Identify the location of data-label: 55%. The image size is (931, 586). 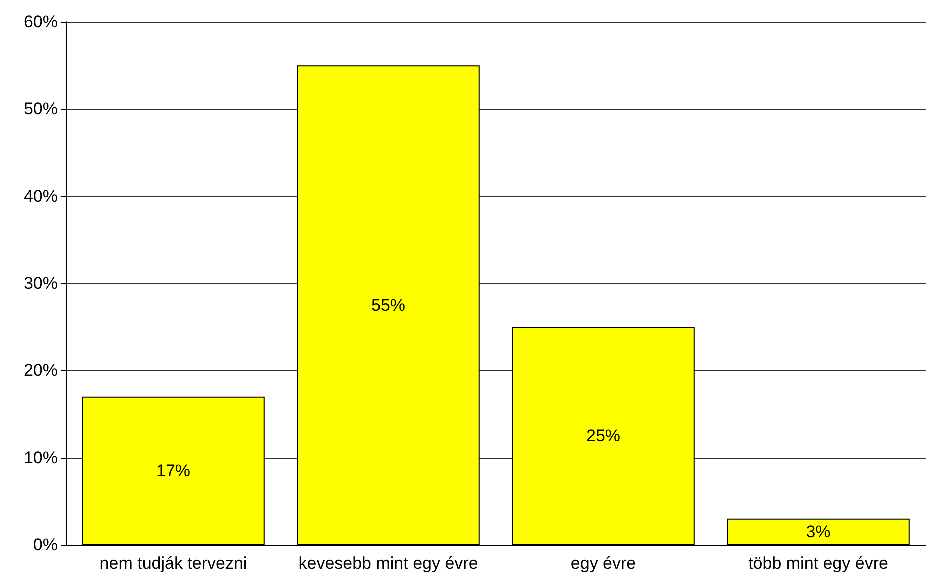
(388, 305).